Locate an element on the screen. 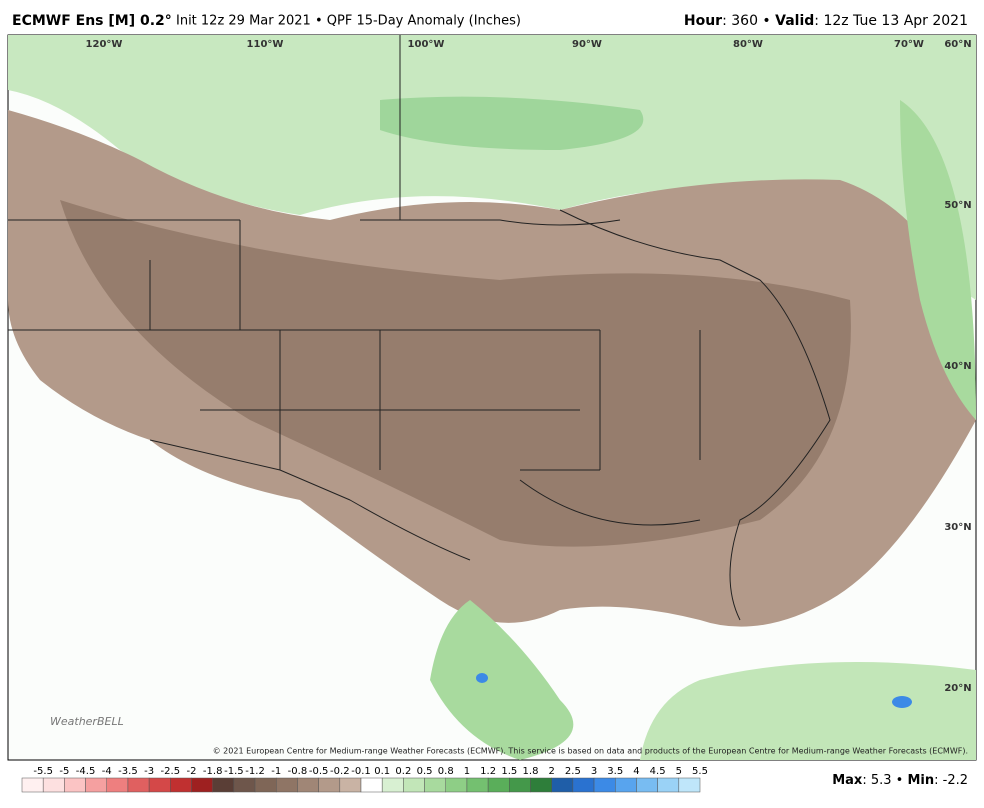  lat-label: 60°N is located at coordinates (957, 44).